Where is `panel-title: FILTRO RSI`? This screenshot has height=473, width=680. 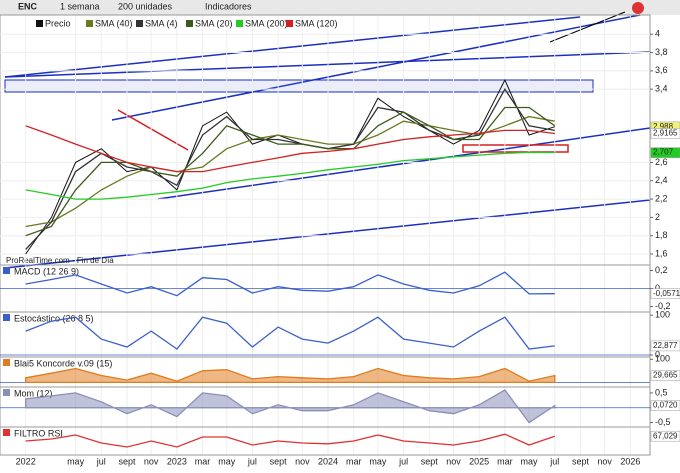 panel-title: FILTRO RSI is located at coordinates (38, 433).